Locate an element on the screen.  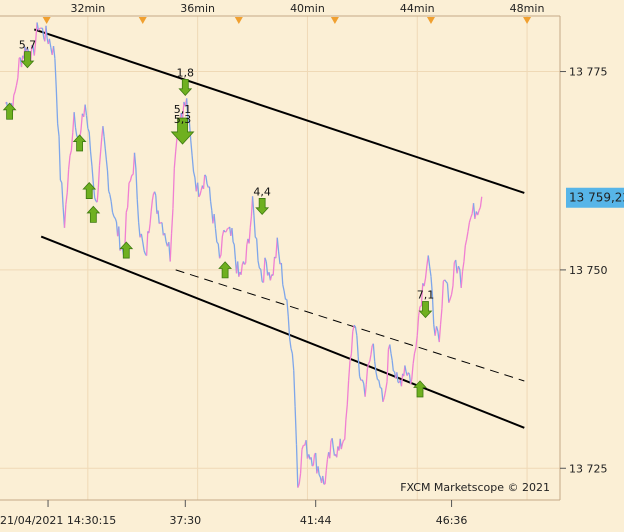
time-marker is located at coordinates (430, 20).